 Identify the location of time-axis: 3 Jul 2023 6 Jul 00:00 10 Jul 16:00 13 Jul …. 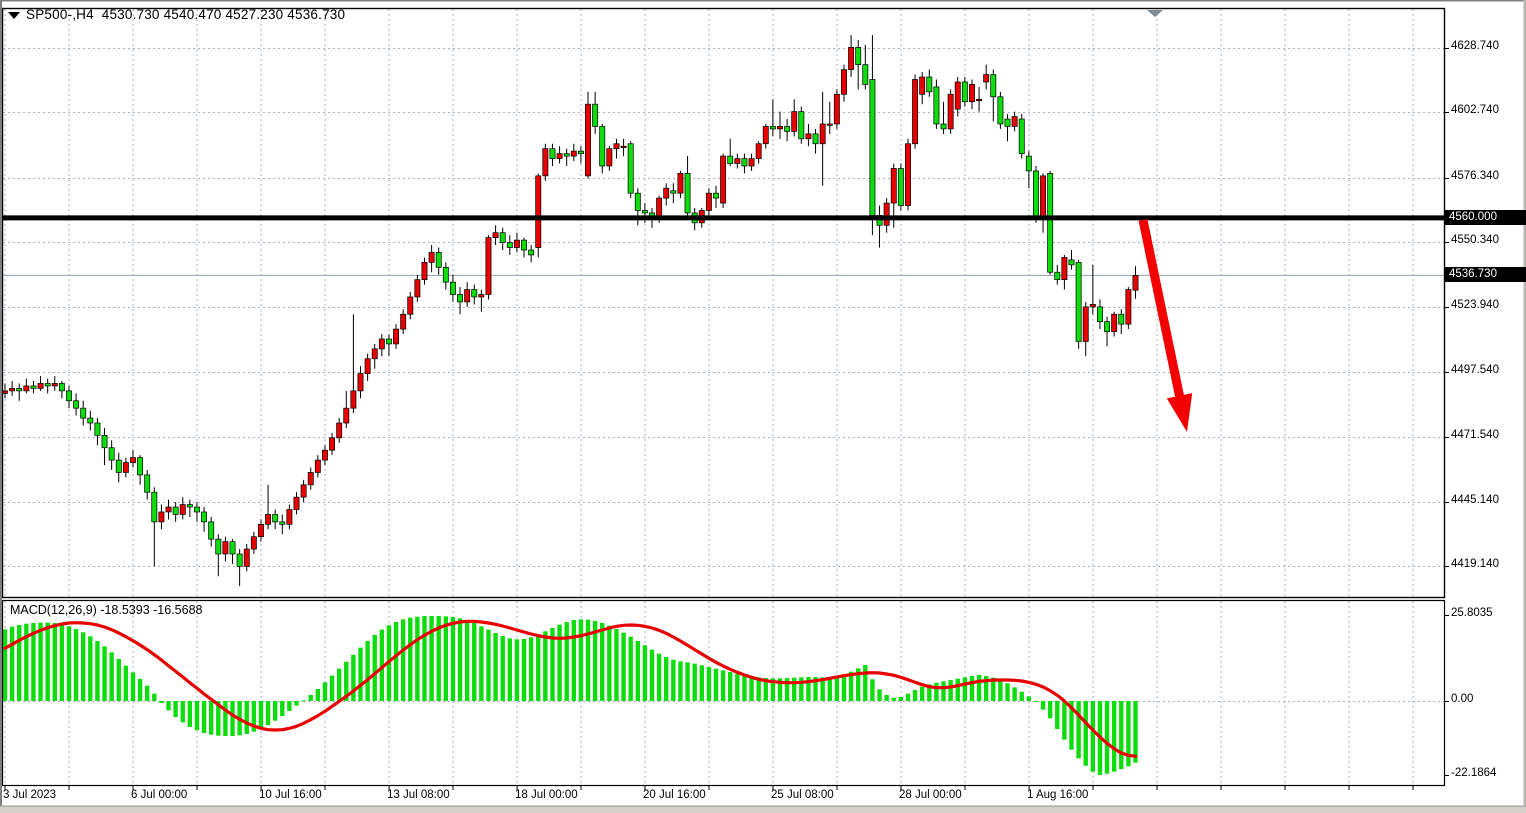
(722, 796).